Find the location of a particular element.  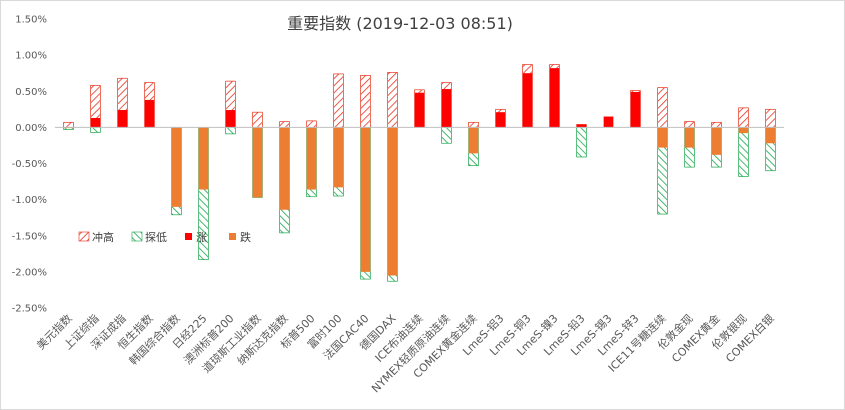

y-tick-label: 1.50% is located at coordinates (31, 20).